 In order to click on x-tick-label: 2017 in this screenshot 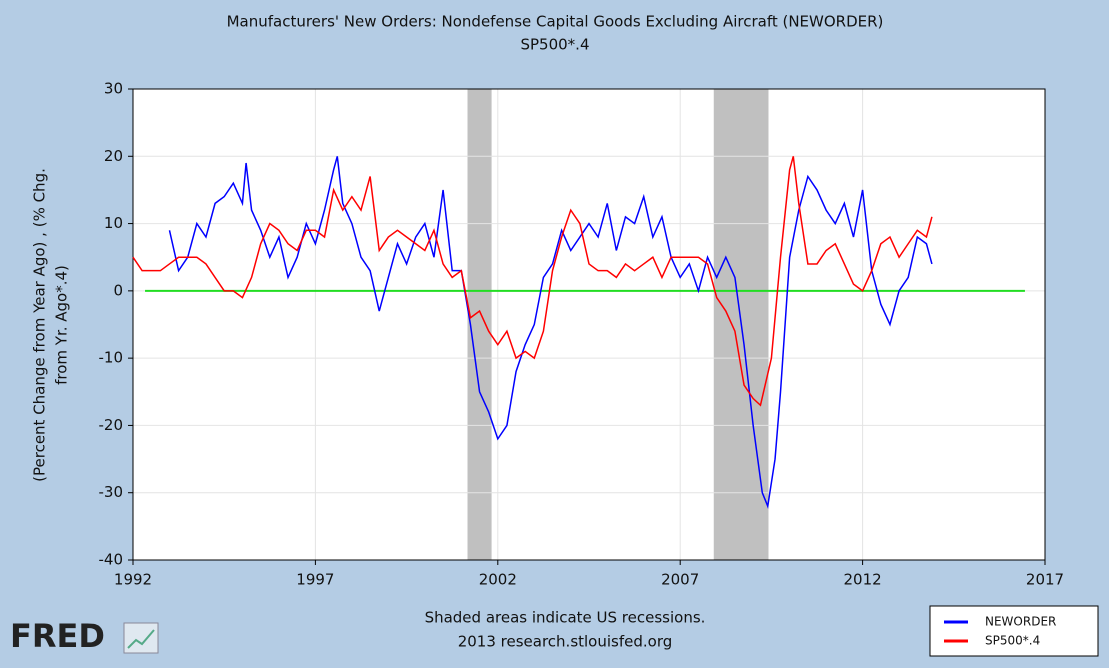, I will do `click(1045, 580)`.